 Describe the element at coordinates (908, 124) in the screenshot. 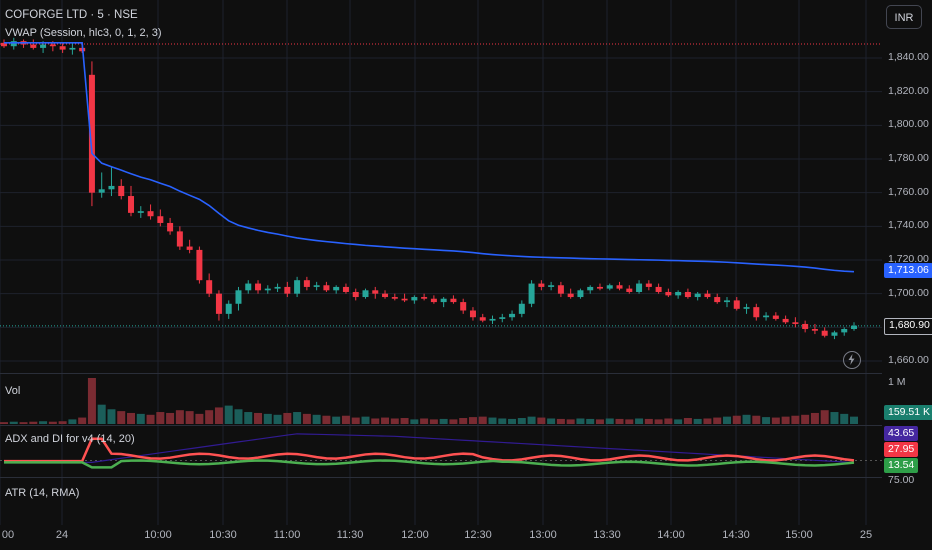

I see `price-tick-label: 1,800.00` at that location.